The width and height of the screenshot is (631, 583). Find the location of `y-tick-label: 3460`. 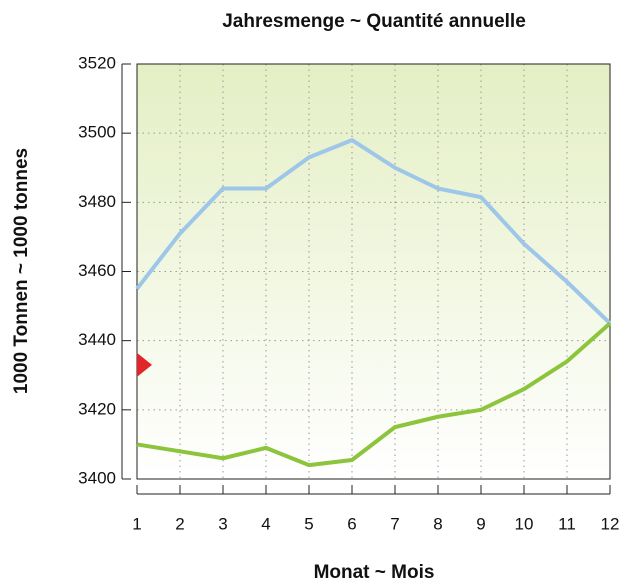

y-tick-label: 3460 is located at coordinates (97, 270).